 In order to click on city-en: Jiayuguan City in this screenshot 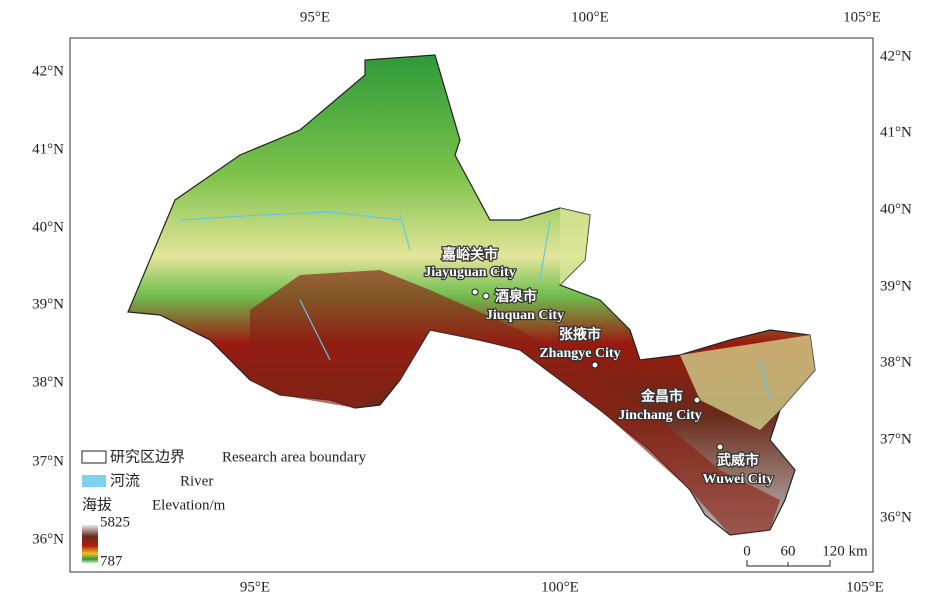, I will do `click(469, 272)`.